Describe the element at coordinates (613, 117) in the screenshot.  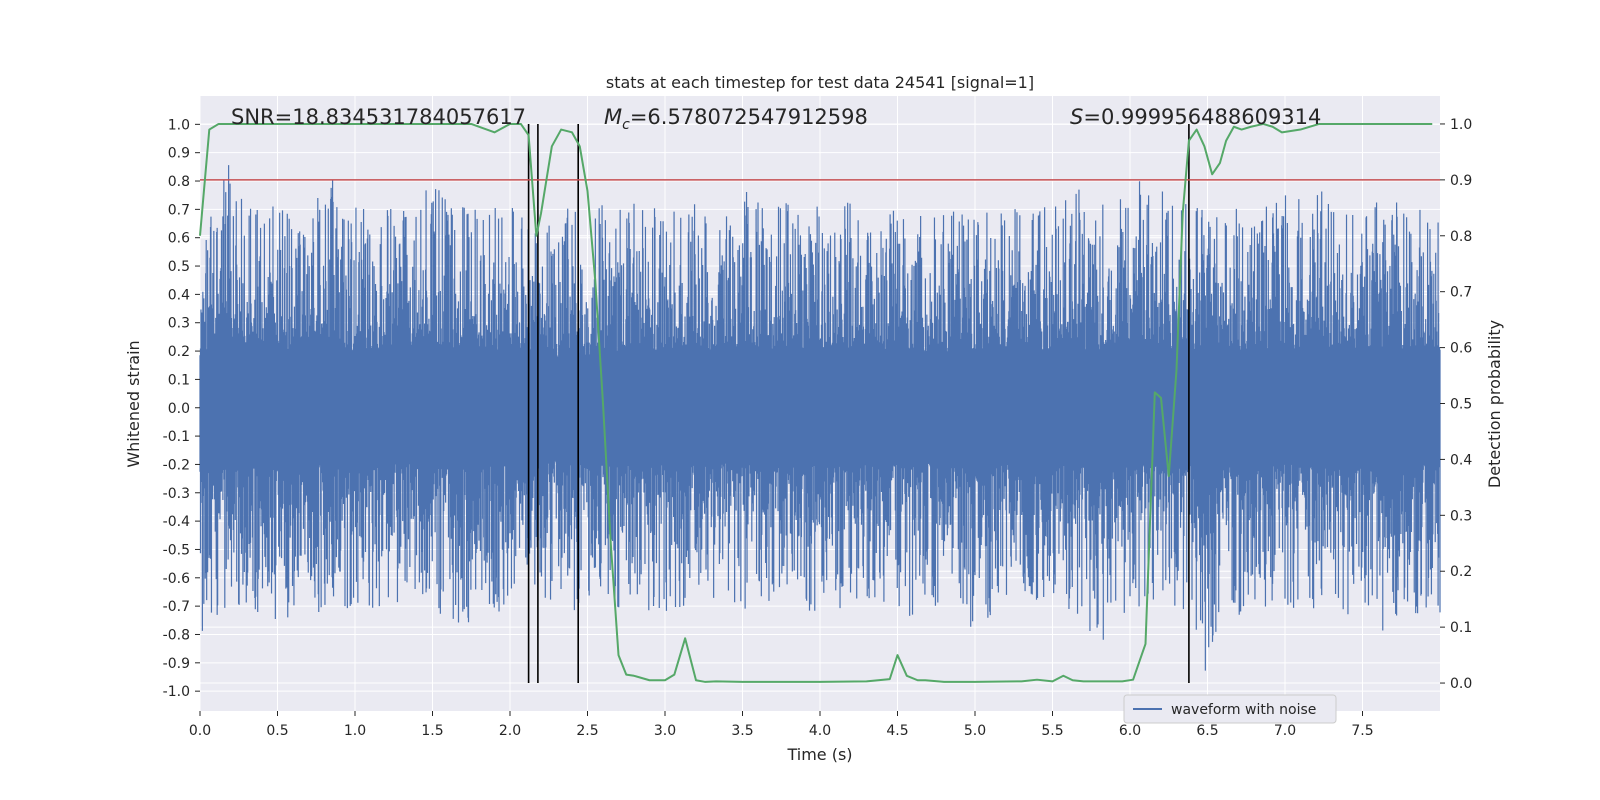
I see `chirp-mass-symbol: M` at that location.